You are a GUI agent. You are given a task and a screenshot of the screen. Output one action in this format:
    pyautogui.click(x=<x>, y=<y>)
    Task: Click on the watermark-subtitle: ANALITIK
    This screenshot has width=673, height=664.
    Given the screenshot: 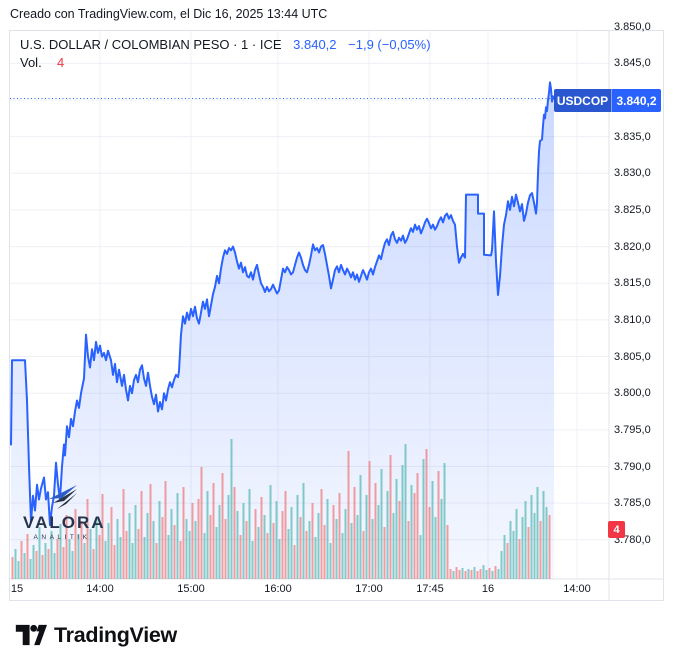 What is the action you would take?
    pyautogui.click(x=62, y=537)
    